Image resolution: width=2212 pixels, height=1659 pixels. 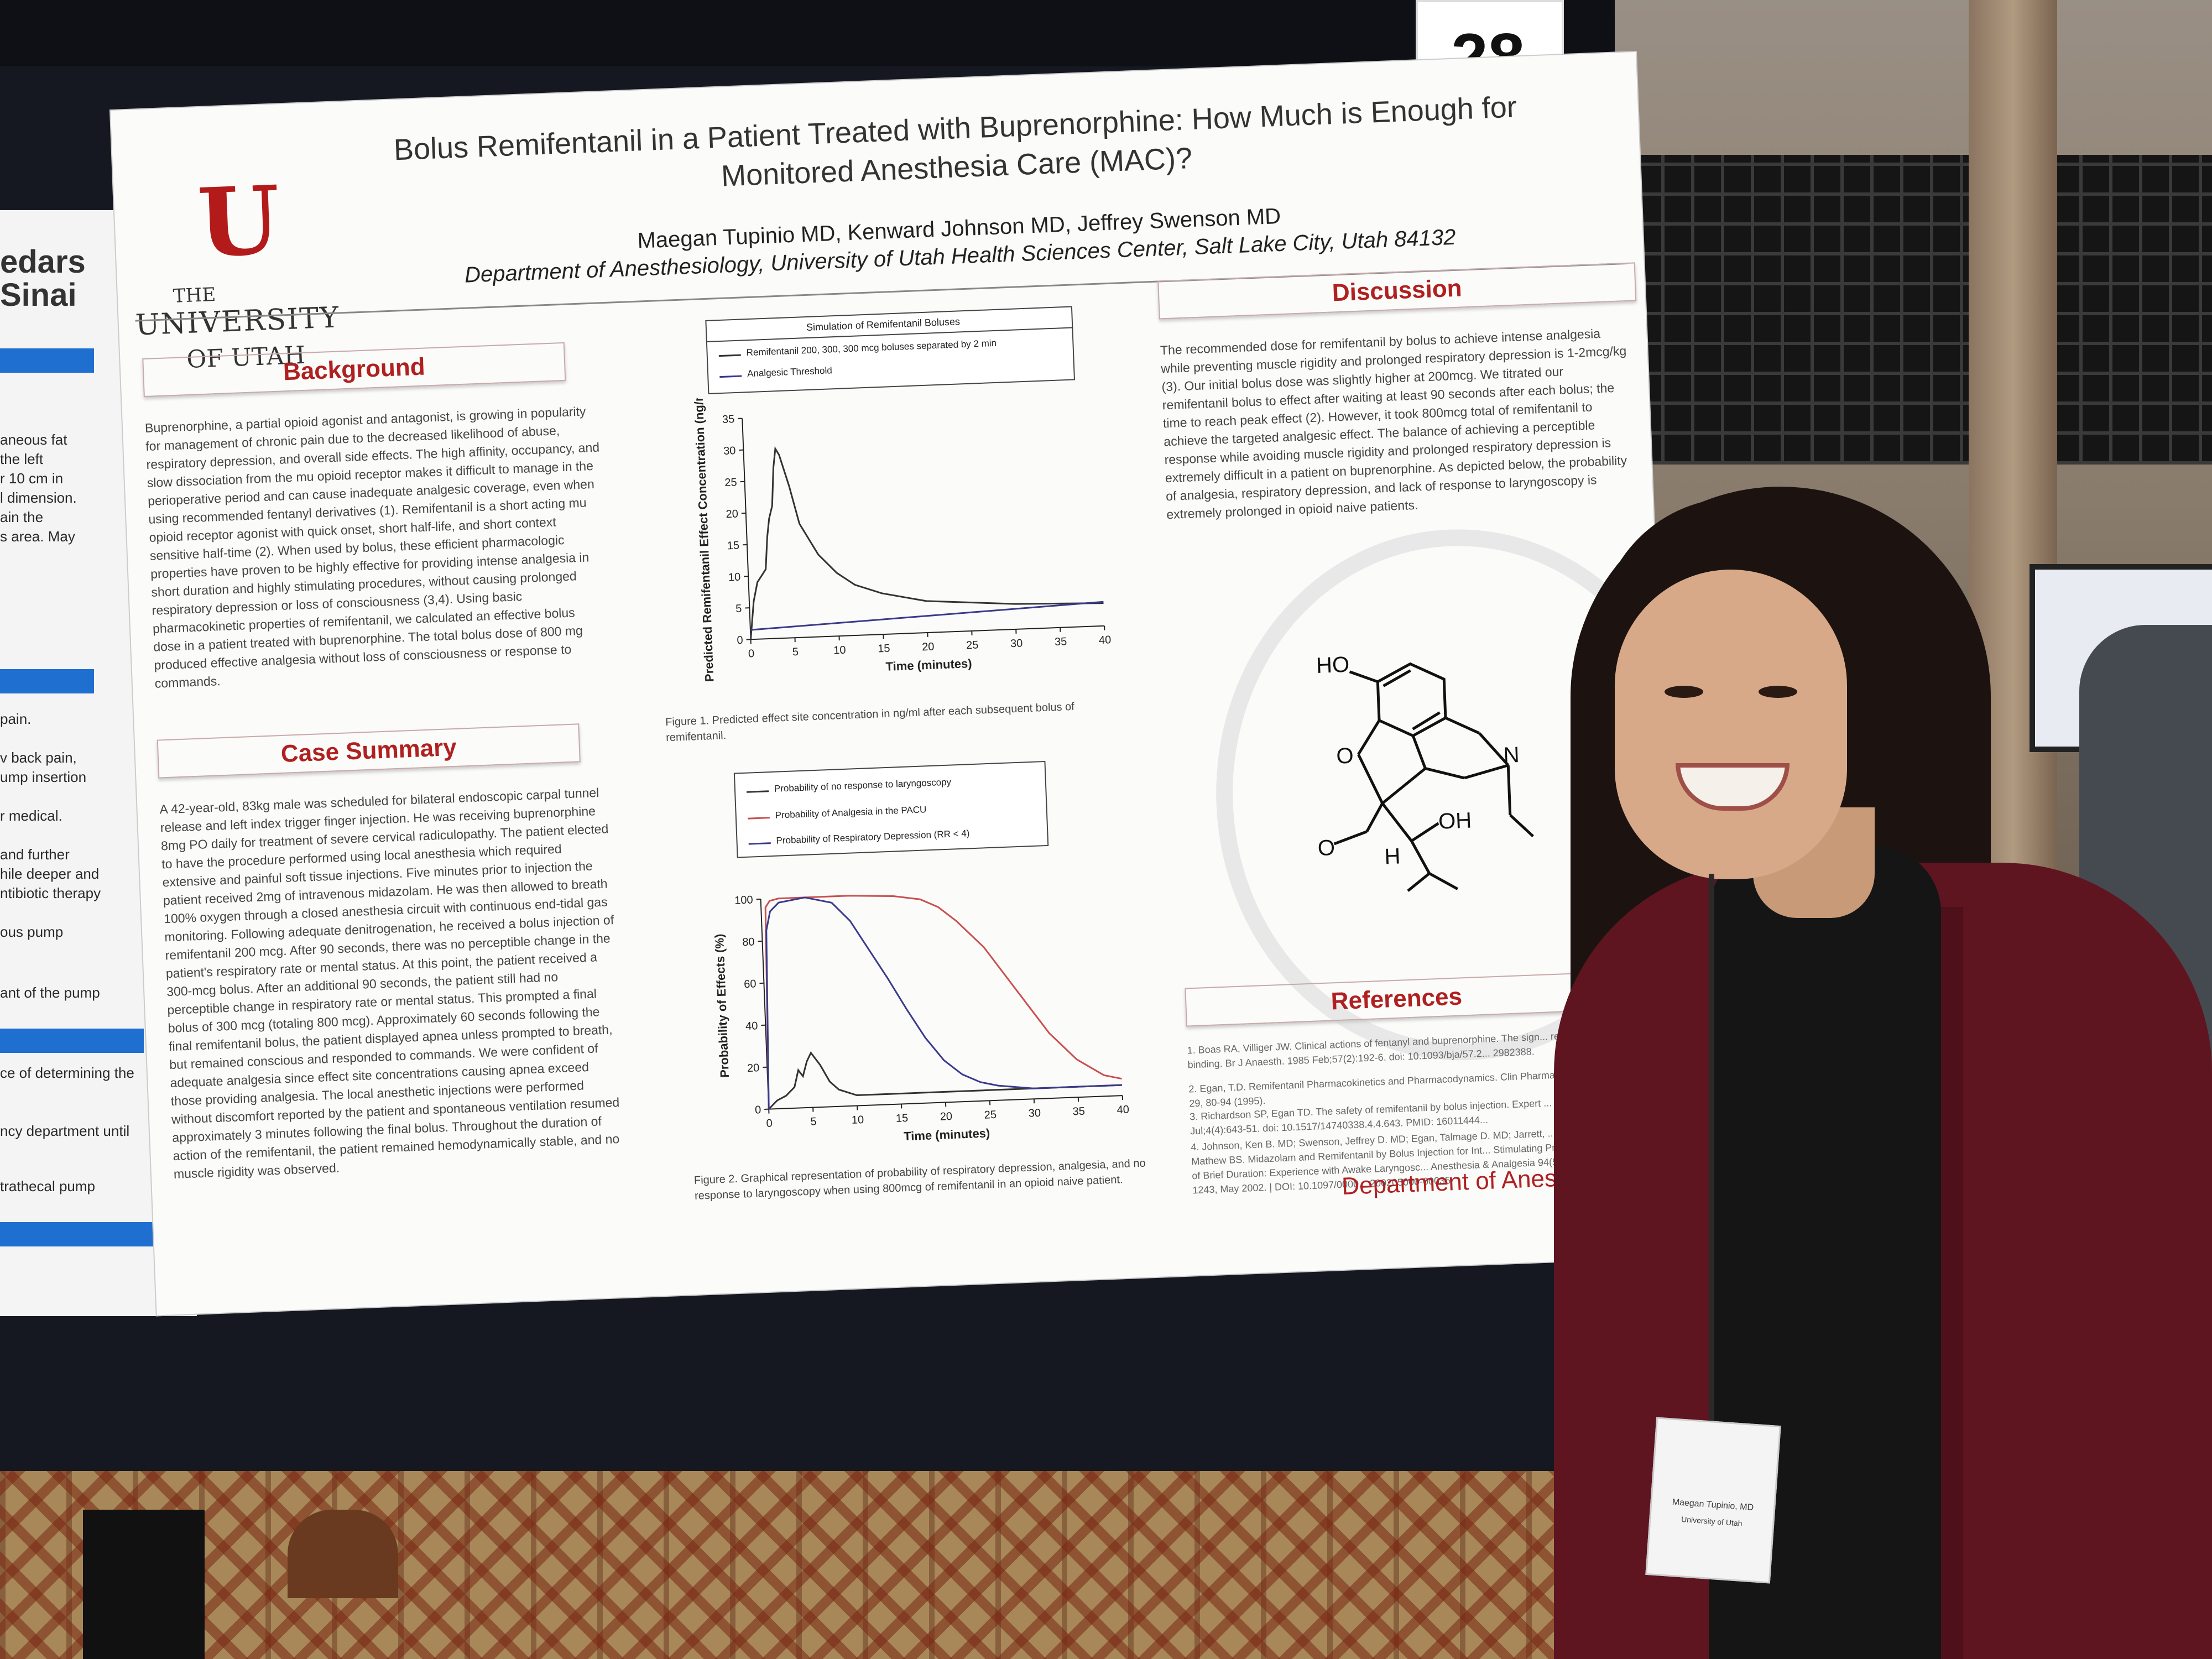 I want to click on passerby-shoe, so click(x=343, y=1554).